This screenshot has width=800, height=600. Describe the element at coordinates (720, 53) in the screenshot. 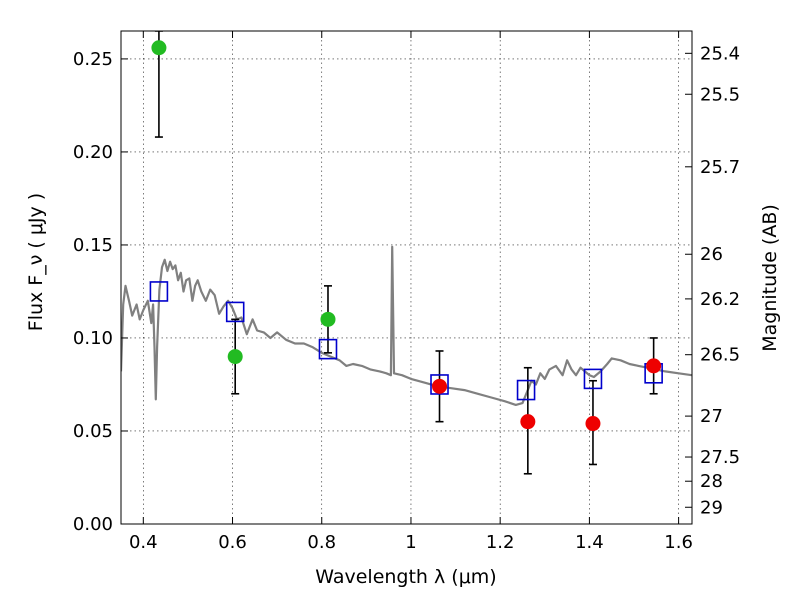

I see `right-tick-label: 25.4` at that location.